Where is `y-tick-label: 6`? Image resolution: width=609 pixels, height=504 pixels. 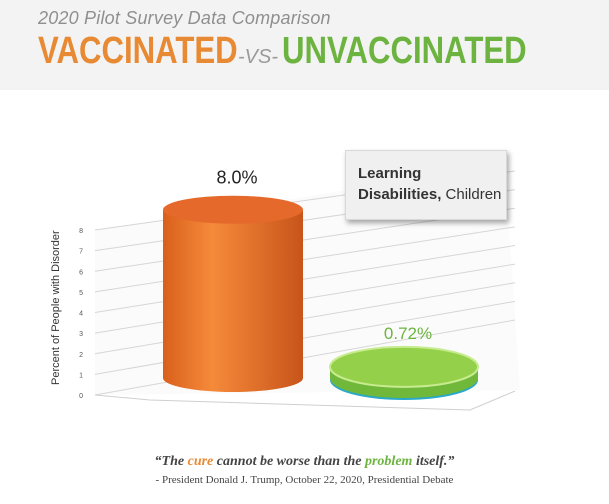
y-tick-label: 6 is located at coordinates (81, 272).